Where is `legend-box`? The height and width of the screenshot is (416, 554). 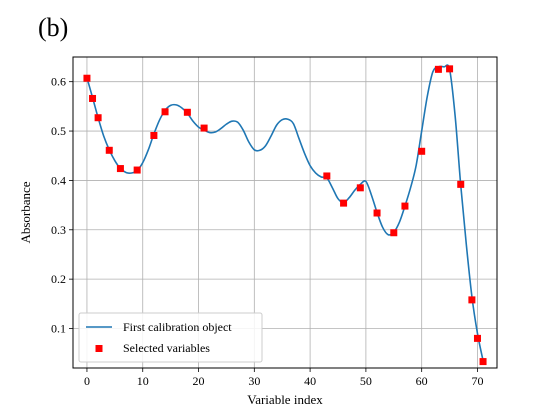
legend-box is located at coordinates (170, 337).